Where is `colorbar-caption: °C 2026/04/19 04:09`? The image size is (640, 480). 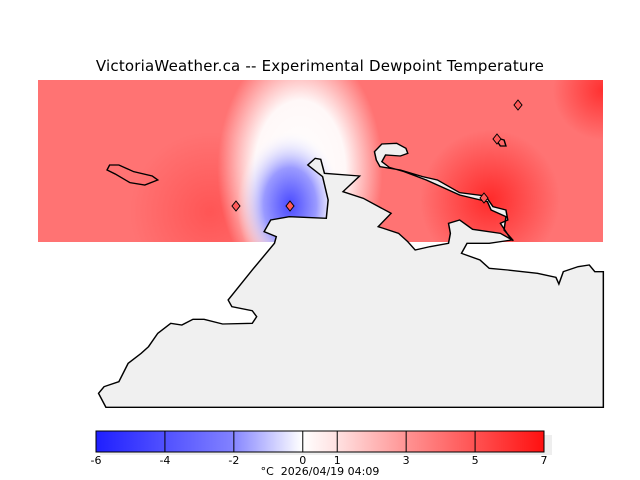 colorbar-caption: °C 2026/04/19 04:09 is located at coordinates (320, 471).